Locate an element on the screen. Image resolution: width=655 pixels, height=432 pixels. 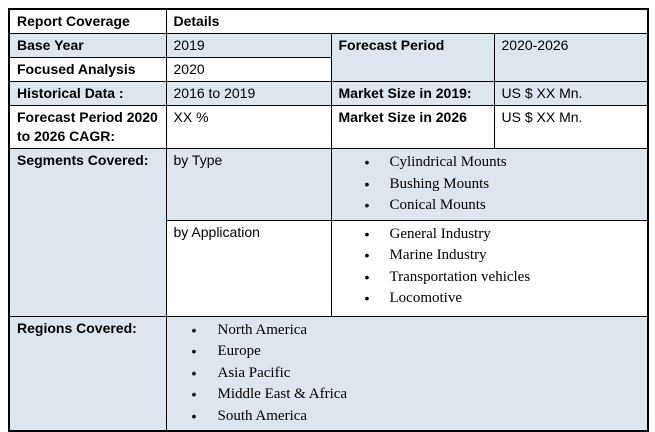
cell-base-year-label: Base Year is located at coordinates (87, 45).